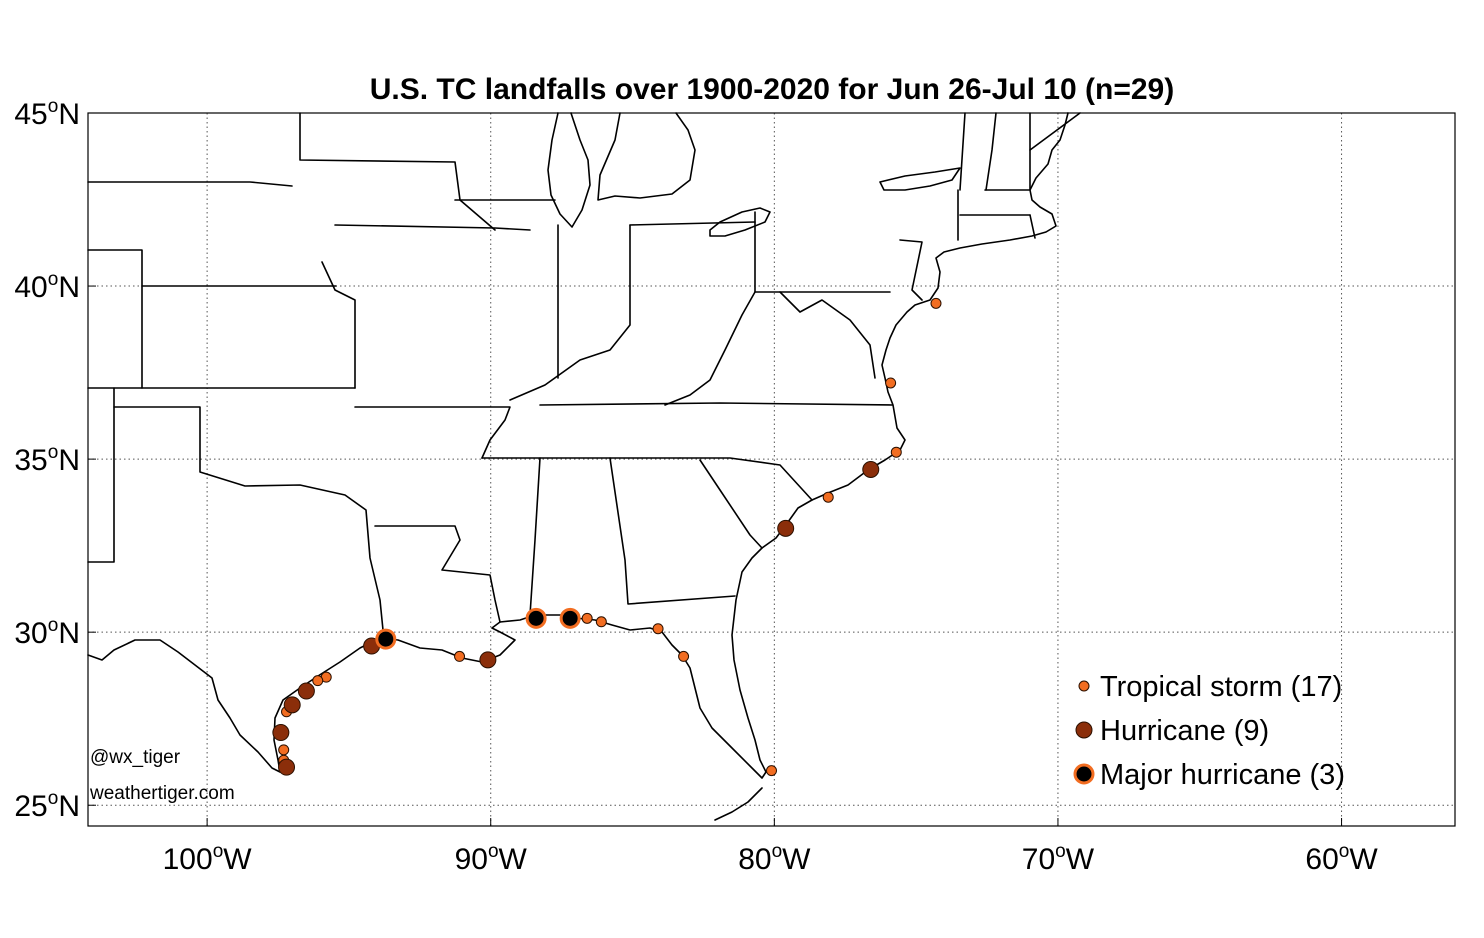 Image resolution: width=1484 pixels, height=938 pixels. Describe the element at coordinates (47, 805) in the screenshot. I see `tick-label: 25oN` at that location.